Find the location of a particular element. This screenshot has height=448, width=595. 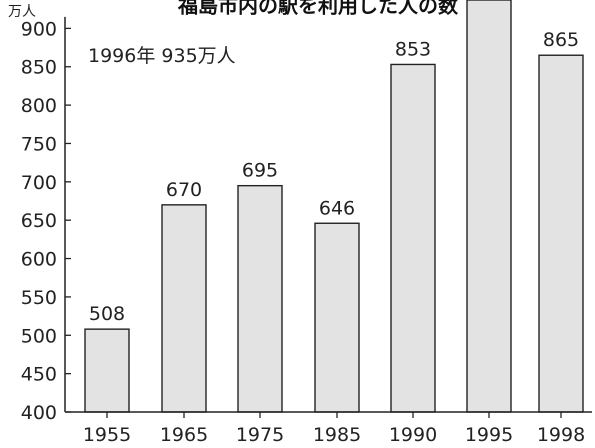

y-axis: 400 450 500 550 600 650 700 750 800 850 900 is located at coordinates (46, 220).